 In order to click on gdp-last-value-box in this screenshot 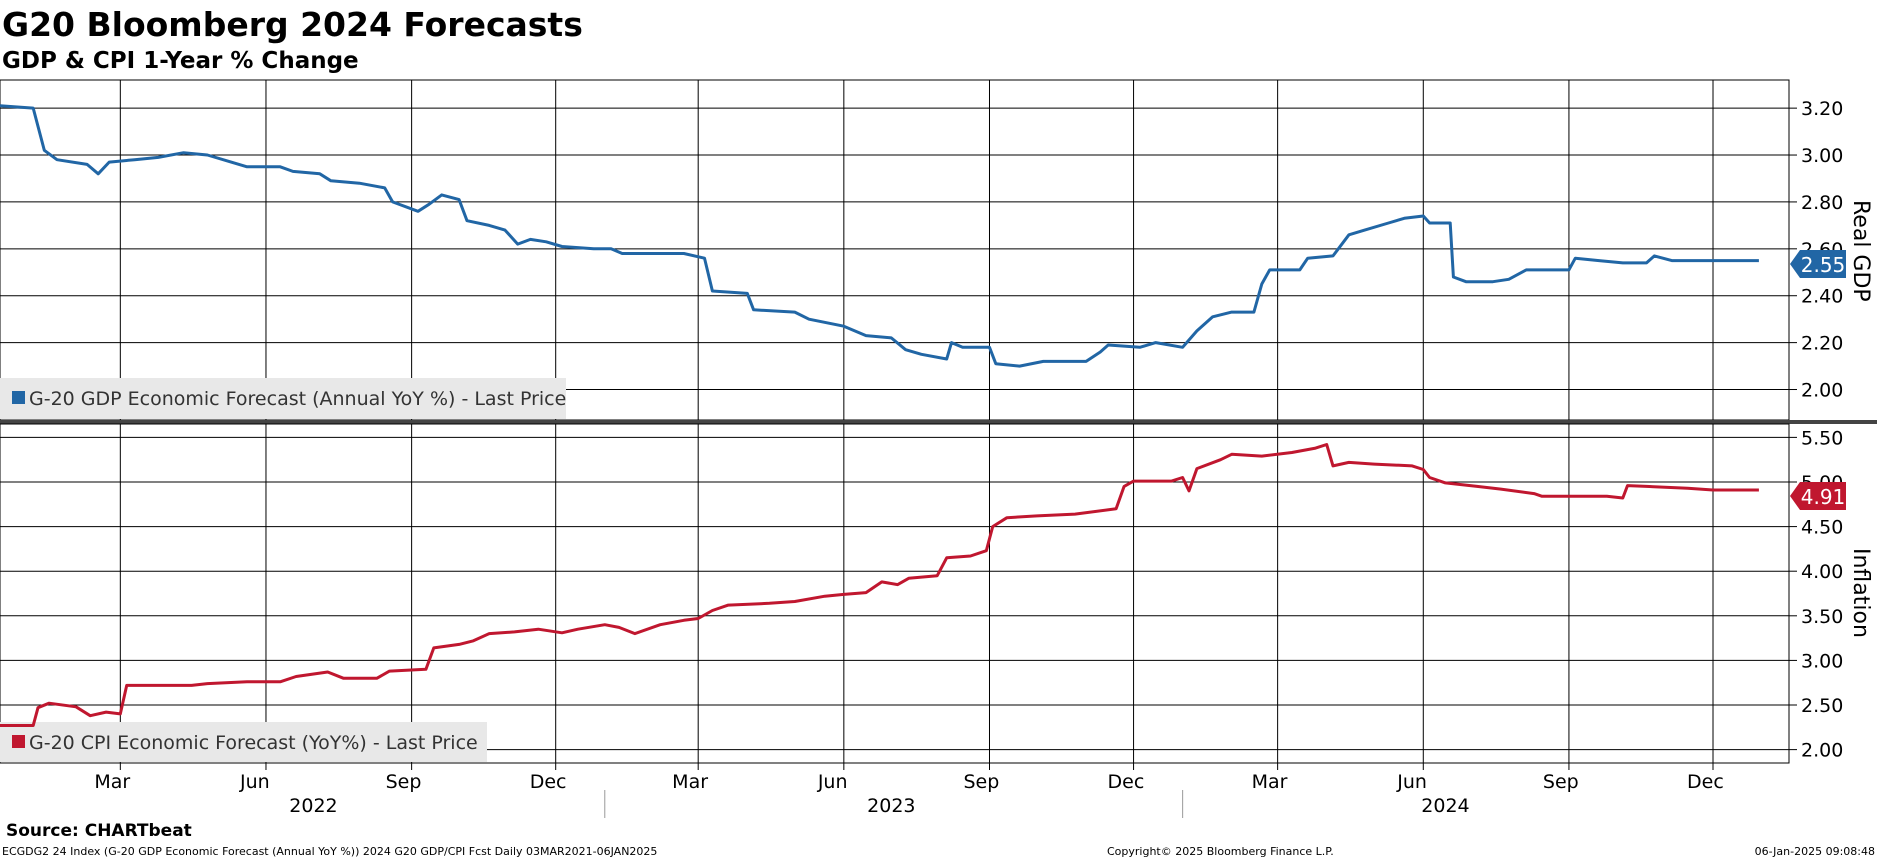, I will do `click(1818, 264)`.